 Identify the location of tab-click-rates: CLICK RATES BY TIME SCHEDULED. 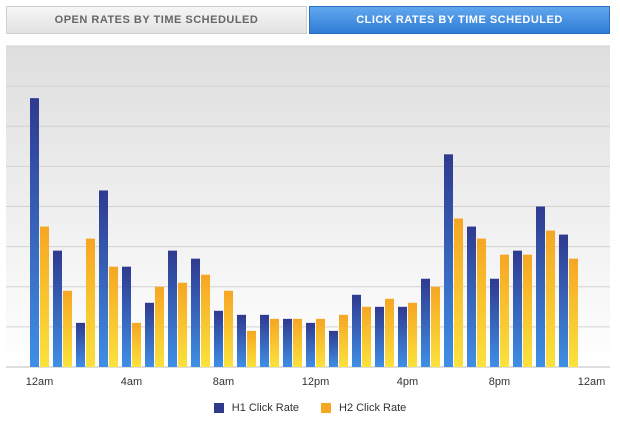
(459, 20).